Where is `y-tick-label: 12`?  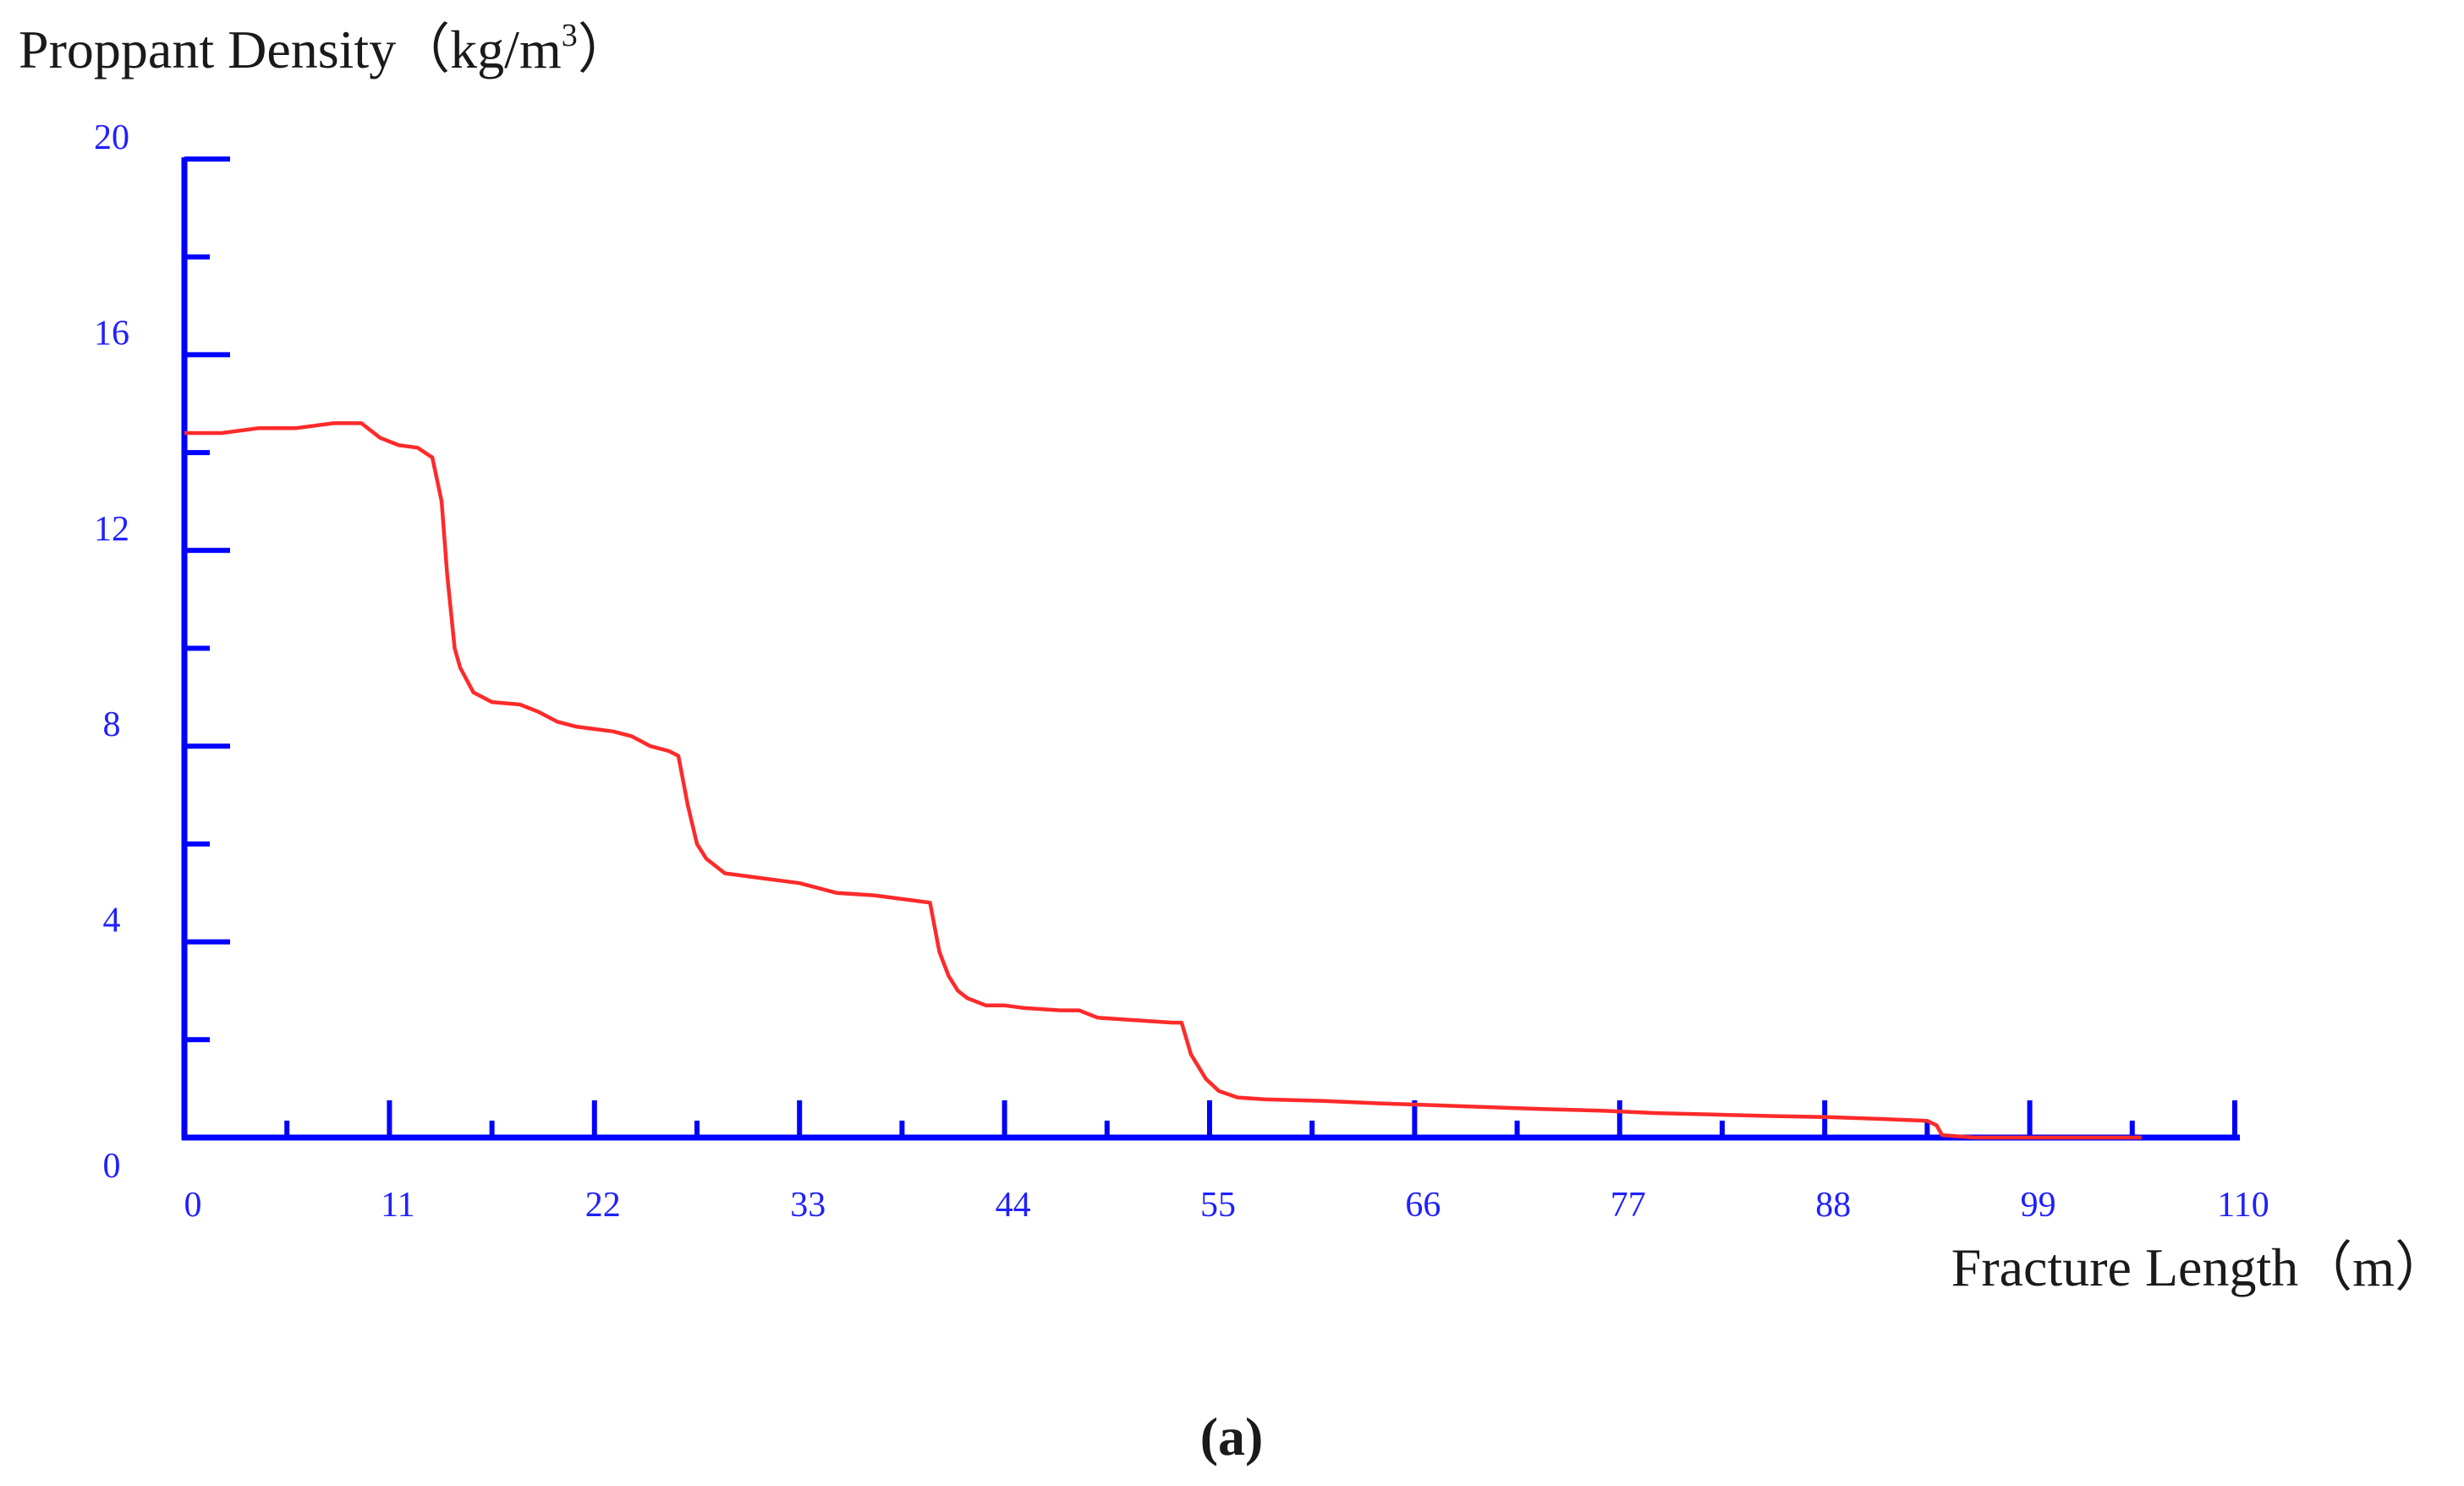
y-tick-label: 12 is located at coordinates (112, 529).